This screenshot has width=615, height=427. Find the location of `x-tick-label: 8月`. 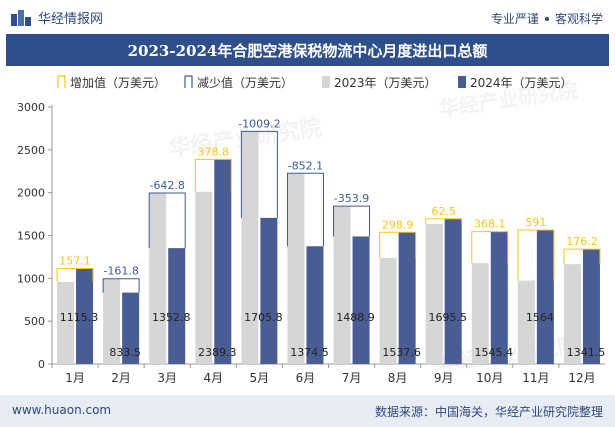

x-tick-label: 8月 is located at coordinates (398, 378).